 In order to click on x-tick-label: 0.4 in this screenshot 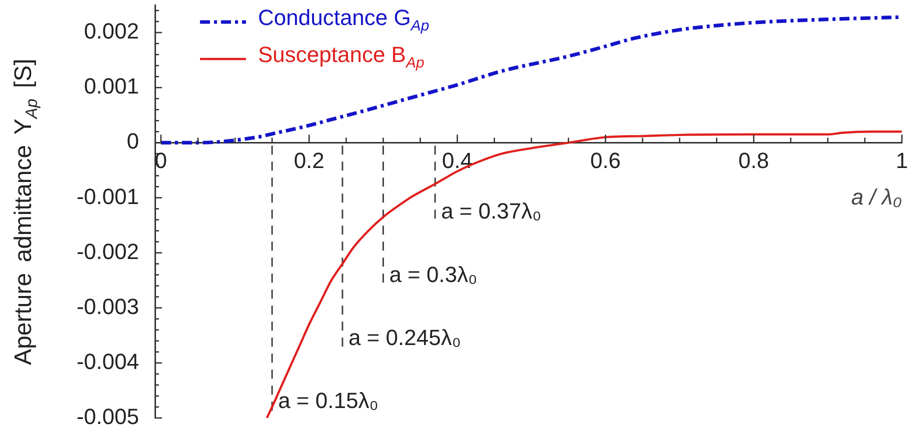, I will do `click(457, 160)`.